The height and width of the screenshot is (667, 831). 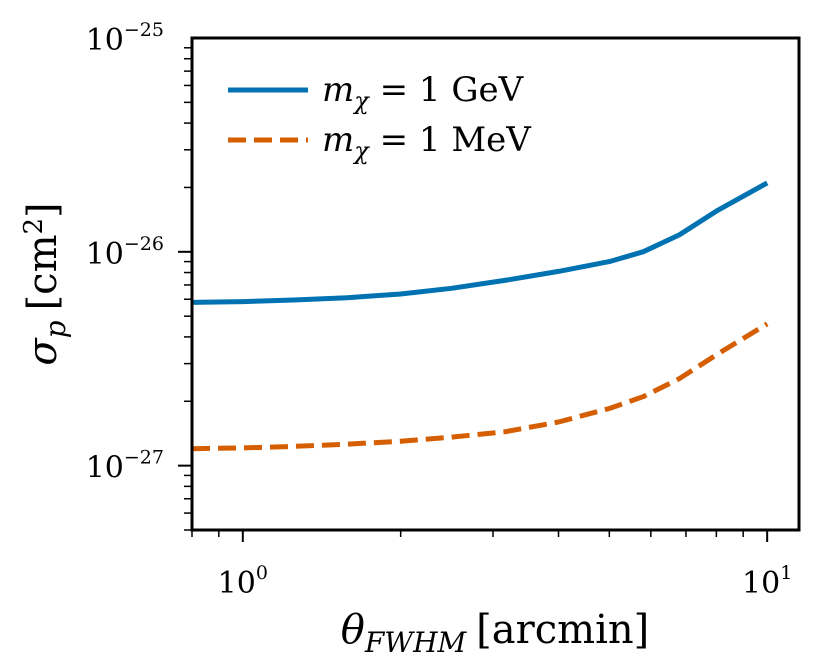 What do you see at coordinates (767, 581) in the screenshot?
I see `x-tick-label: 10¹` at bounding box center [767, 581].